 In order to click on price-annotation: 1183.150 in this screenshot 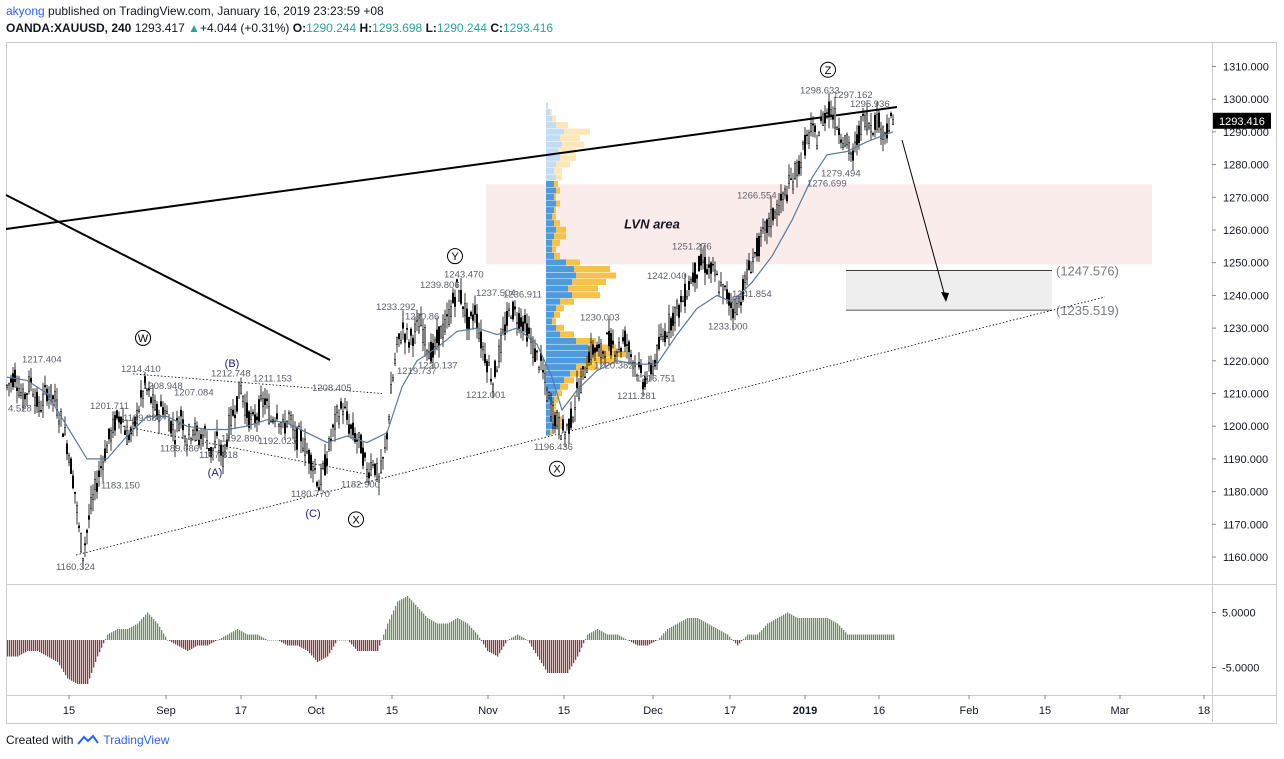, I will do `click(120, 485)`.